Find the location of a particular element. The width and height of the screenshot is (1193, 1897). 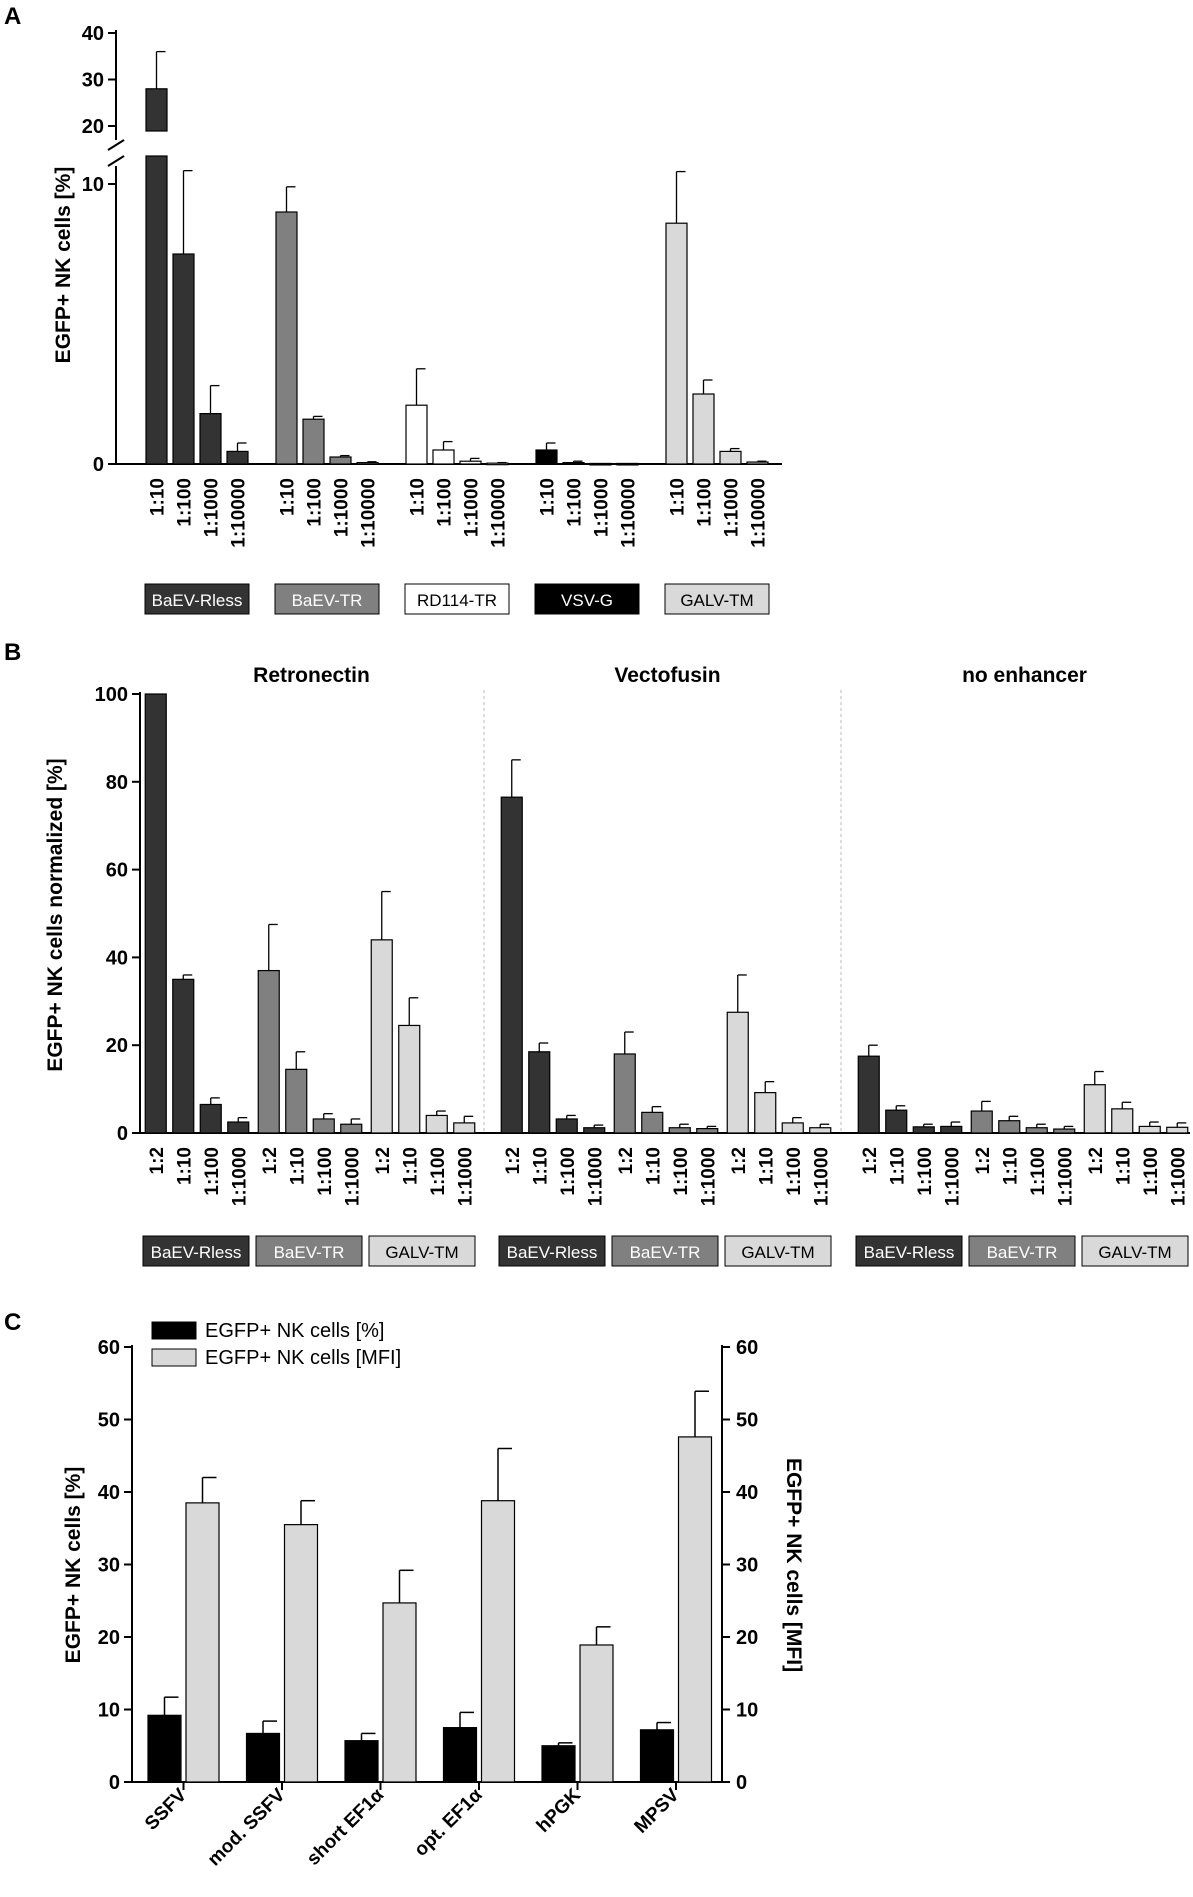

panel-b-legend-label: GALV-TM is located at coordinates (421, 1252).